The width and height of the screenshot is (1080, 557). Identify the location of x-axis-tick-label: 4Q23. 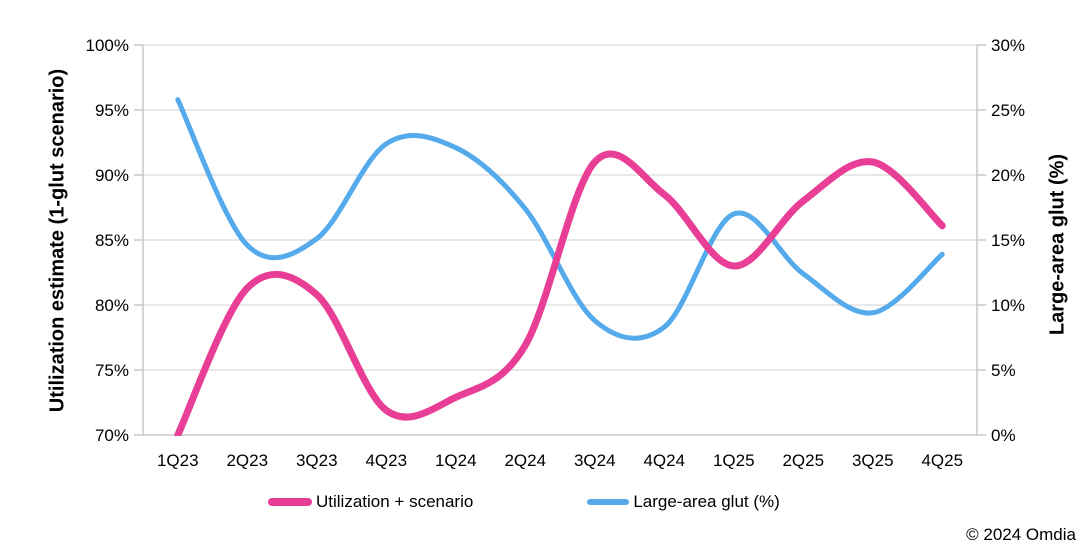
(386, 460).